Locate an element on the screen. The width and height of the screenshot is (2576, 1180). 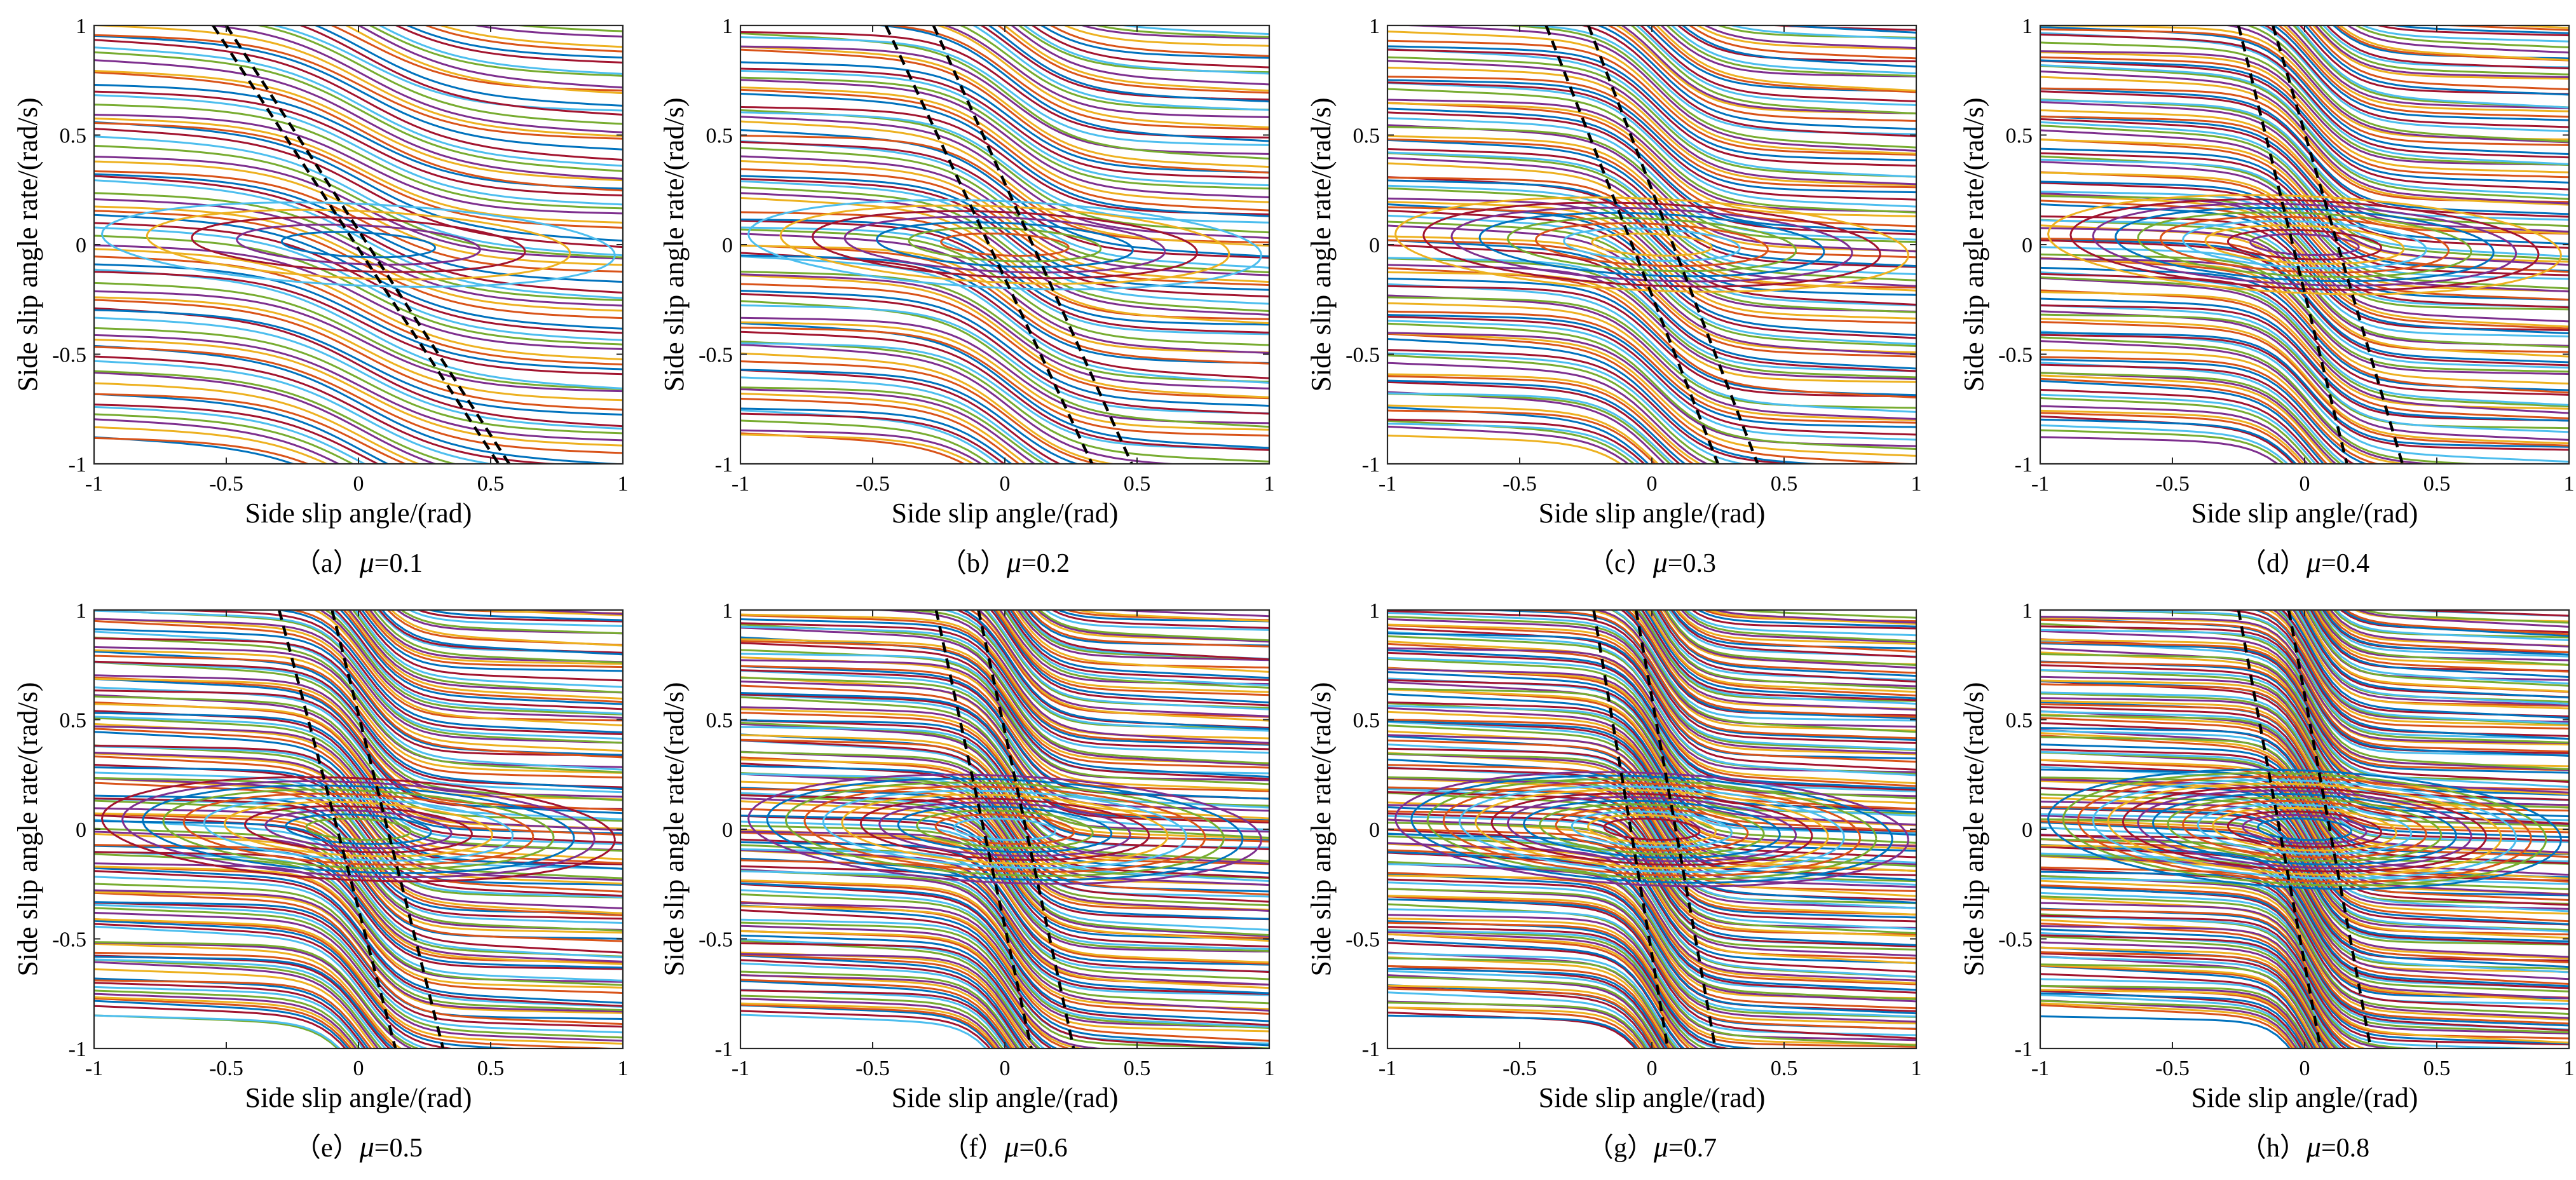
y-tick-label: 0.5 is located at coordinates (719, 136).